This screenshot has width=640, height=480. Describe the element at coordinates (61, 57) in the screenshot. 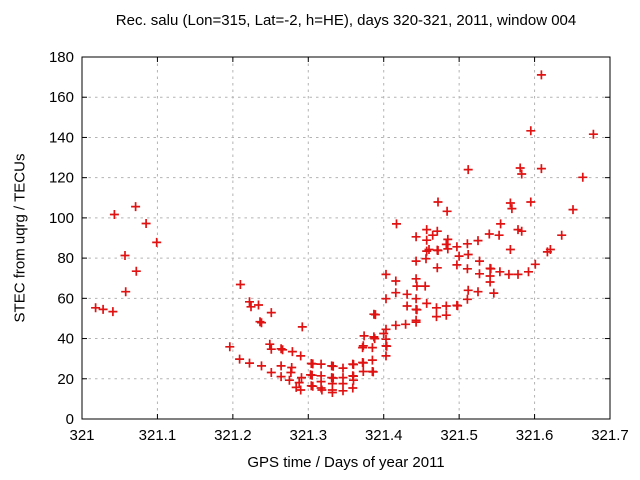

I see `y-tick-label: 180` at that location.